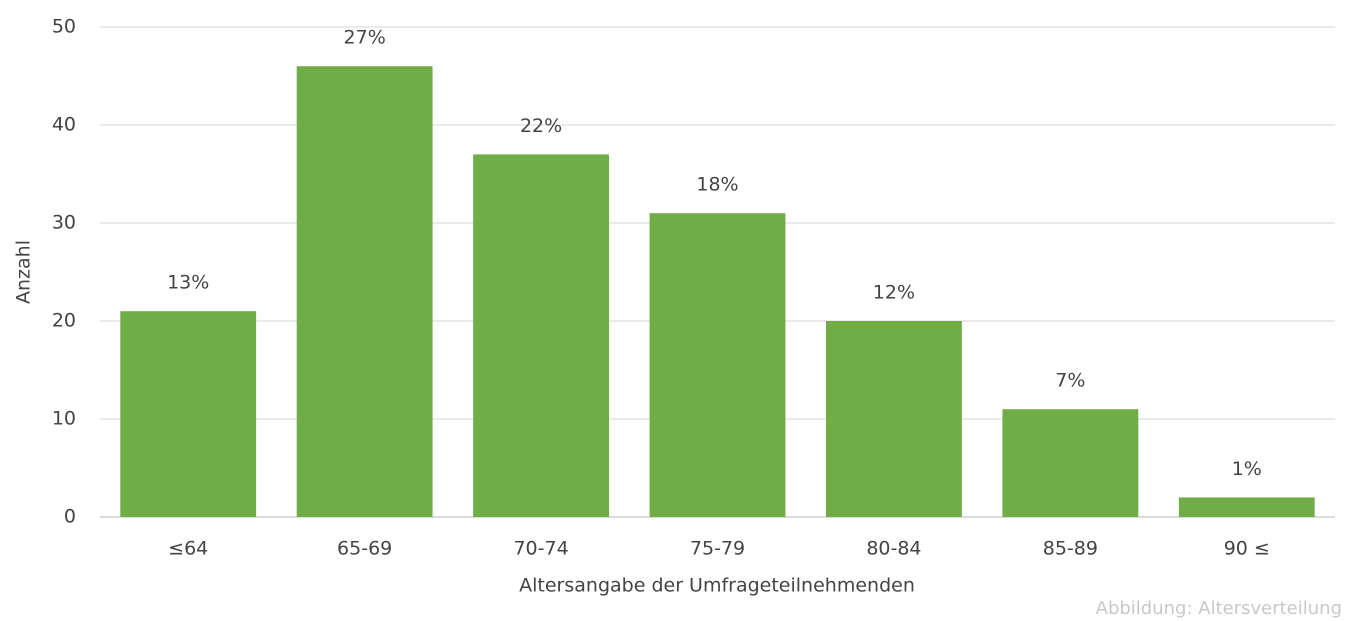 The width and height of the screenshot is (1359, 621). What do you see at coordinates (1219, 608) in the screenshot?
I see `caption: Abbildung: Altersverteilung` at bounding box center [1219, 608].